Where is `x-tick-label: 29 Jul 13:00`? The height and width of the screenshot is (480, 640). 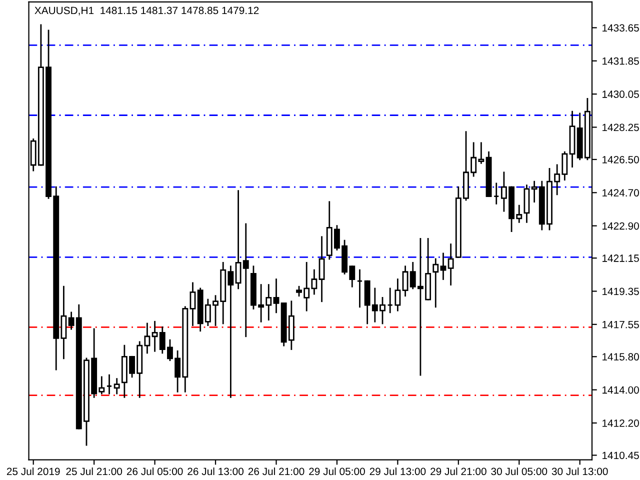 x-tick-label: 29 Jul 13:00 is located at coordinates (398, 471).